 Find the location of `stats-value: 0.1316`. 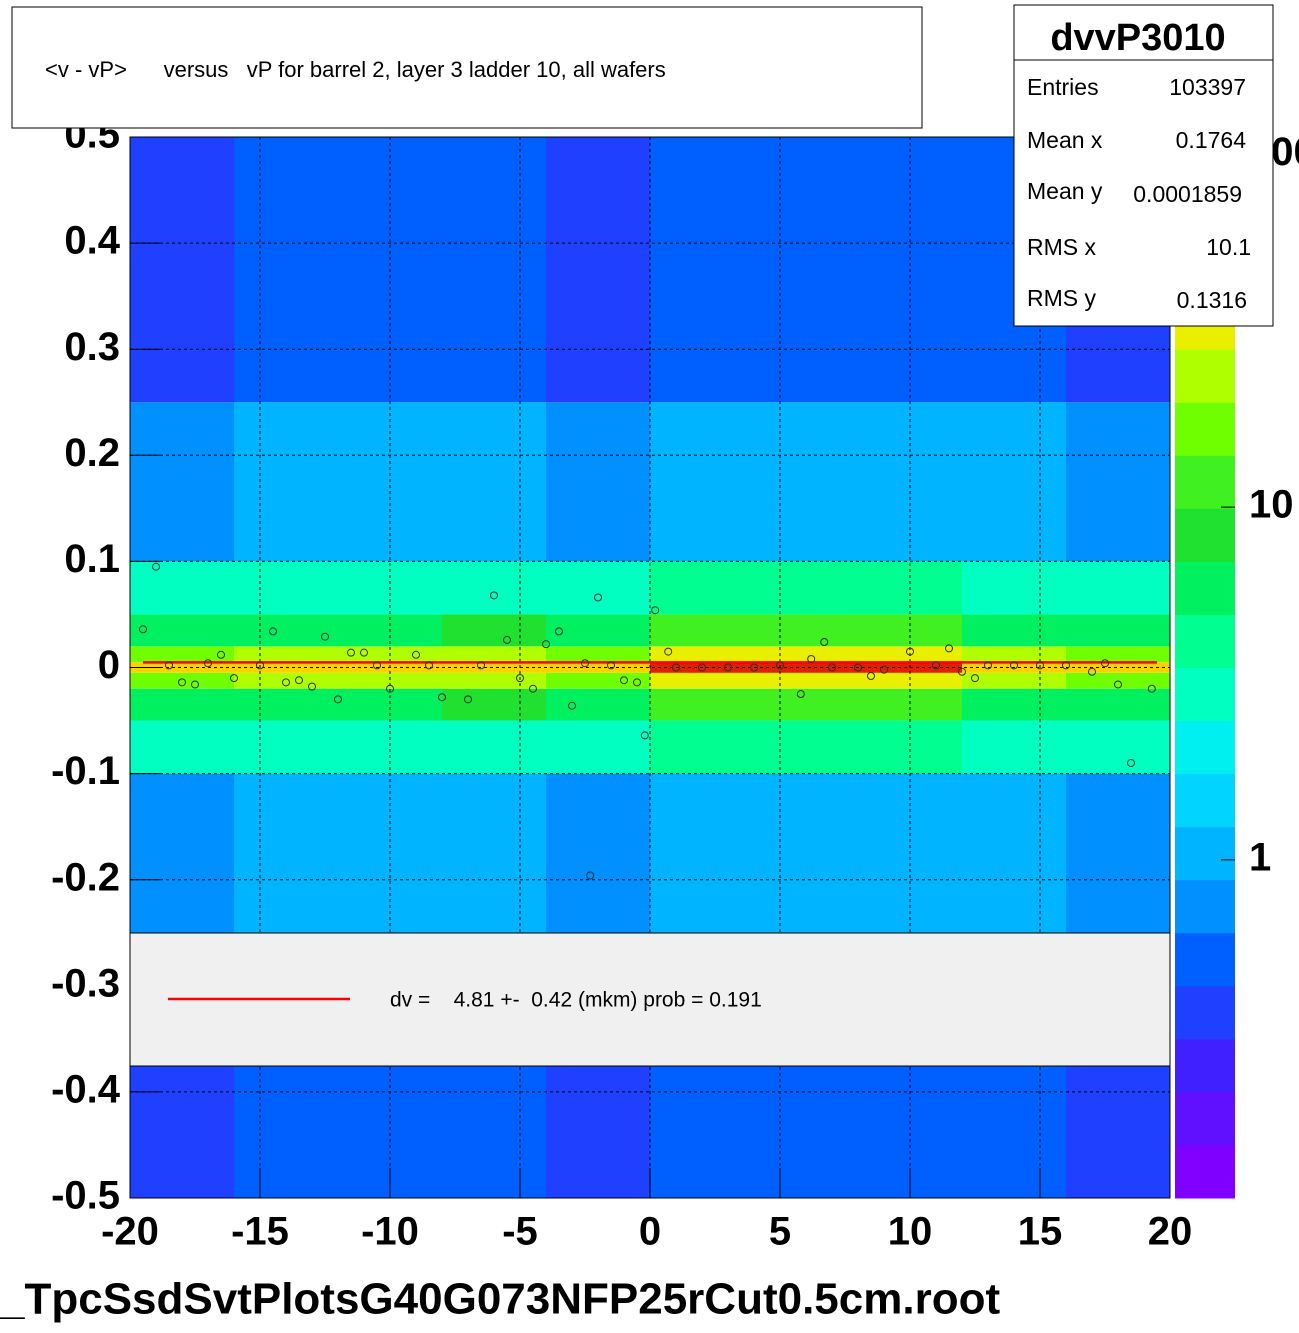

stats-value: 0.1316 is located at coordinates (1212, 300).